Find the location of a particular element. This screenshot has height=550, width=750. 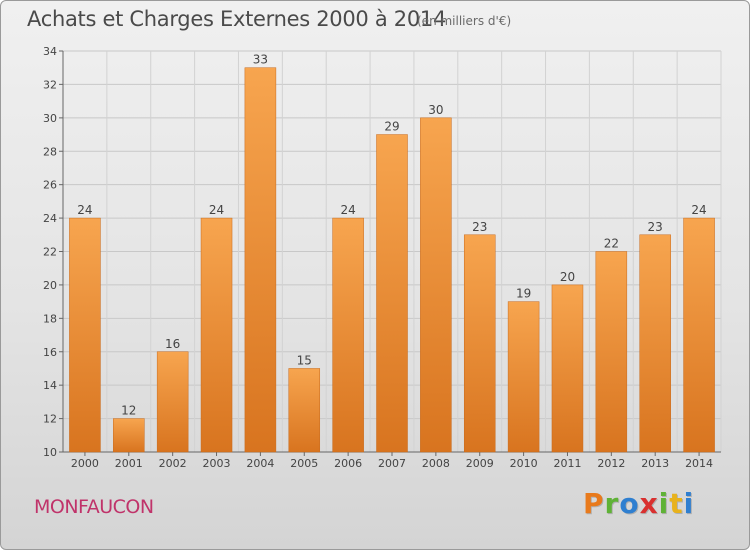

proxiti-logo: Proxiti is located at coordinates (638, 503).